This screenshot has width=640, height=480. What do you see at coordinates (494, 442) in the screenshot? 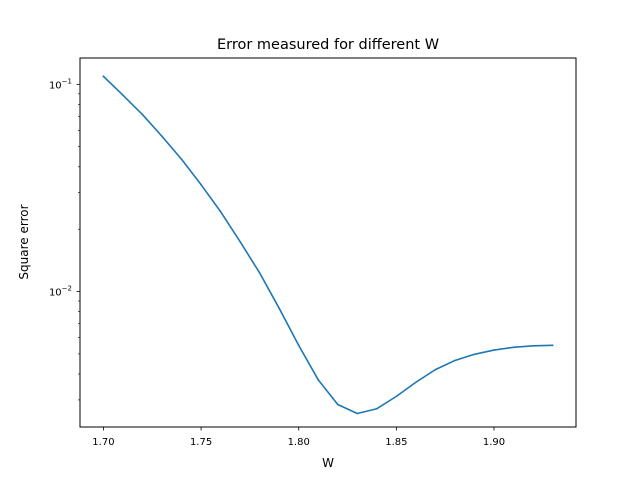
I see `x-tick-label: 1.90` at bounding box center [494, 442].